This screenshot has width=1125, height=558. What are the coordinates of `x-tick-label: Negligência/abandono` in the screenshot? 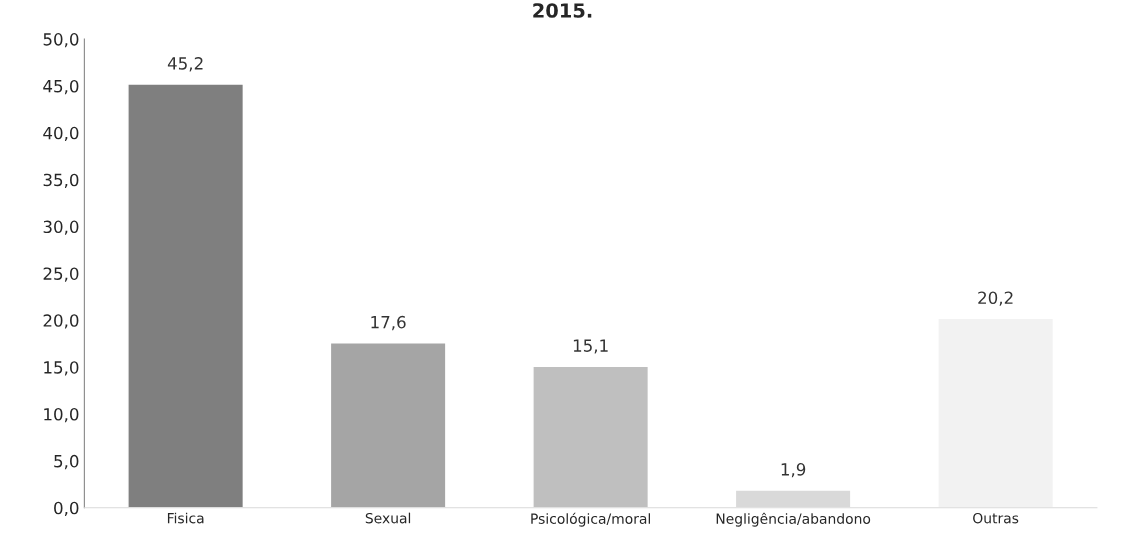 It's located at (793, 519).